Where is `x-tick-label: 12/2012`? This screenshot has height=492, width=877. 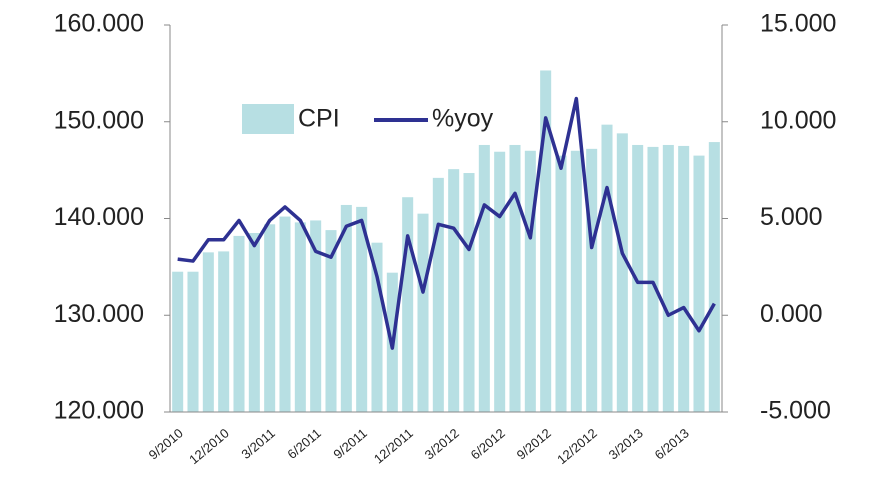 x-tick-label: 12/2012 is located at coordinates (577, 446).